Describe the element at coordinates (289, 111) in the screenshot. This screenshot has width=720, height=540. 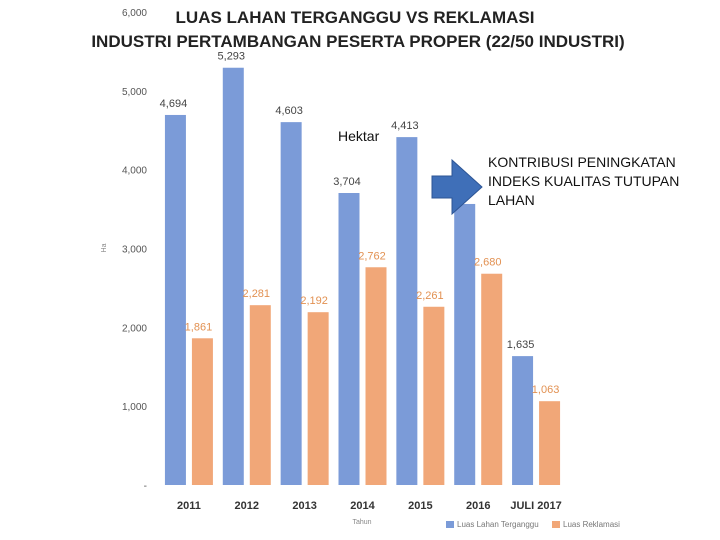
I see `data-label-terganggu: 4,603` at that location.